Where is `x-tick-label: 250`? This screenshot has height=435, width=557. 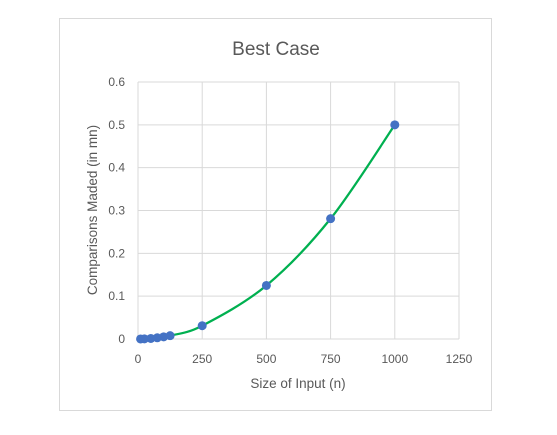 x-tick-label: 250 is located at coordinates (202, 359).